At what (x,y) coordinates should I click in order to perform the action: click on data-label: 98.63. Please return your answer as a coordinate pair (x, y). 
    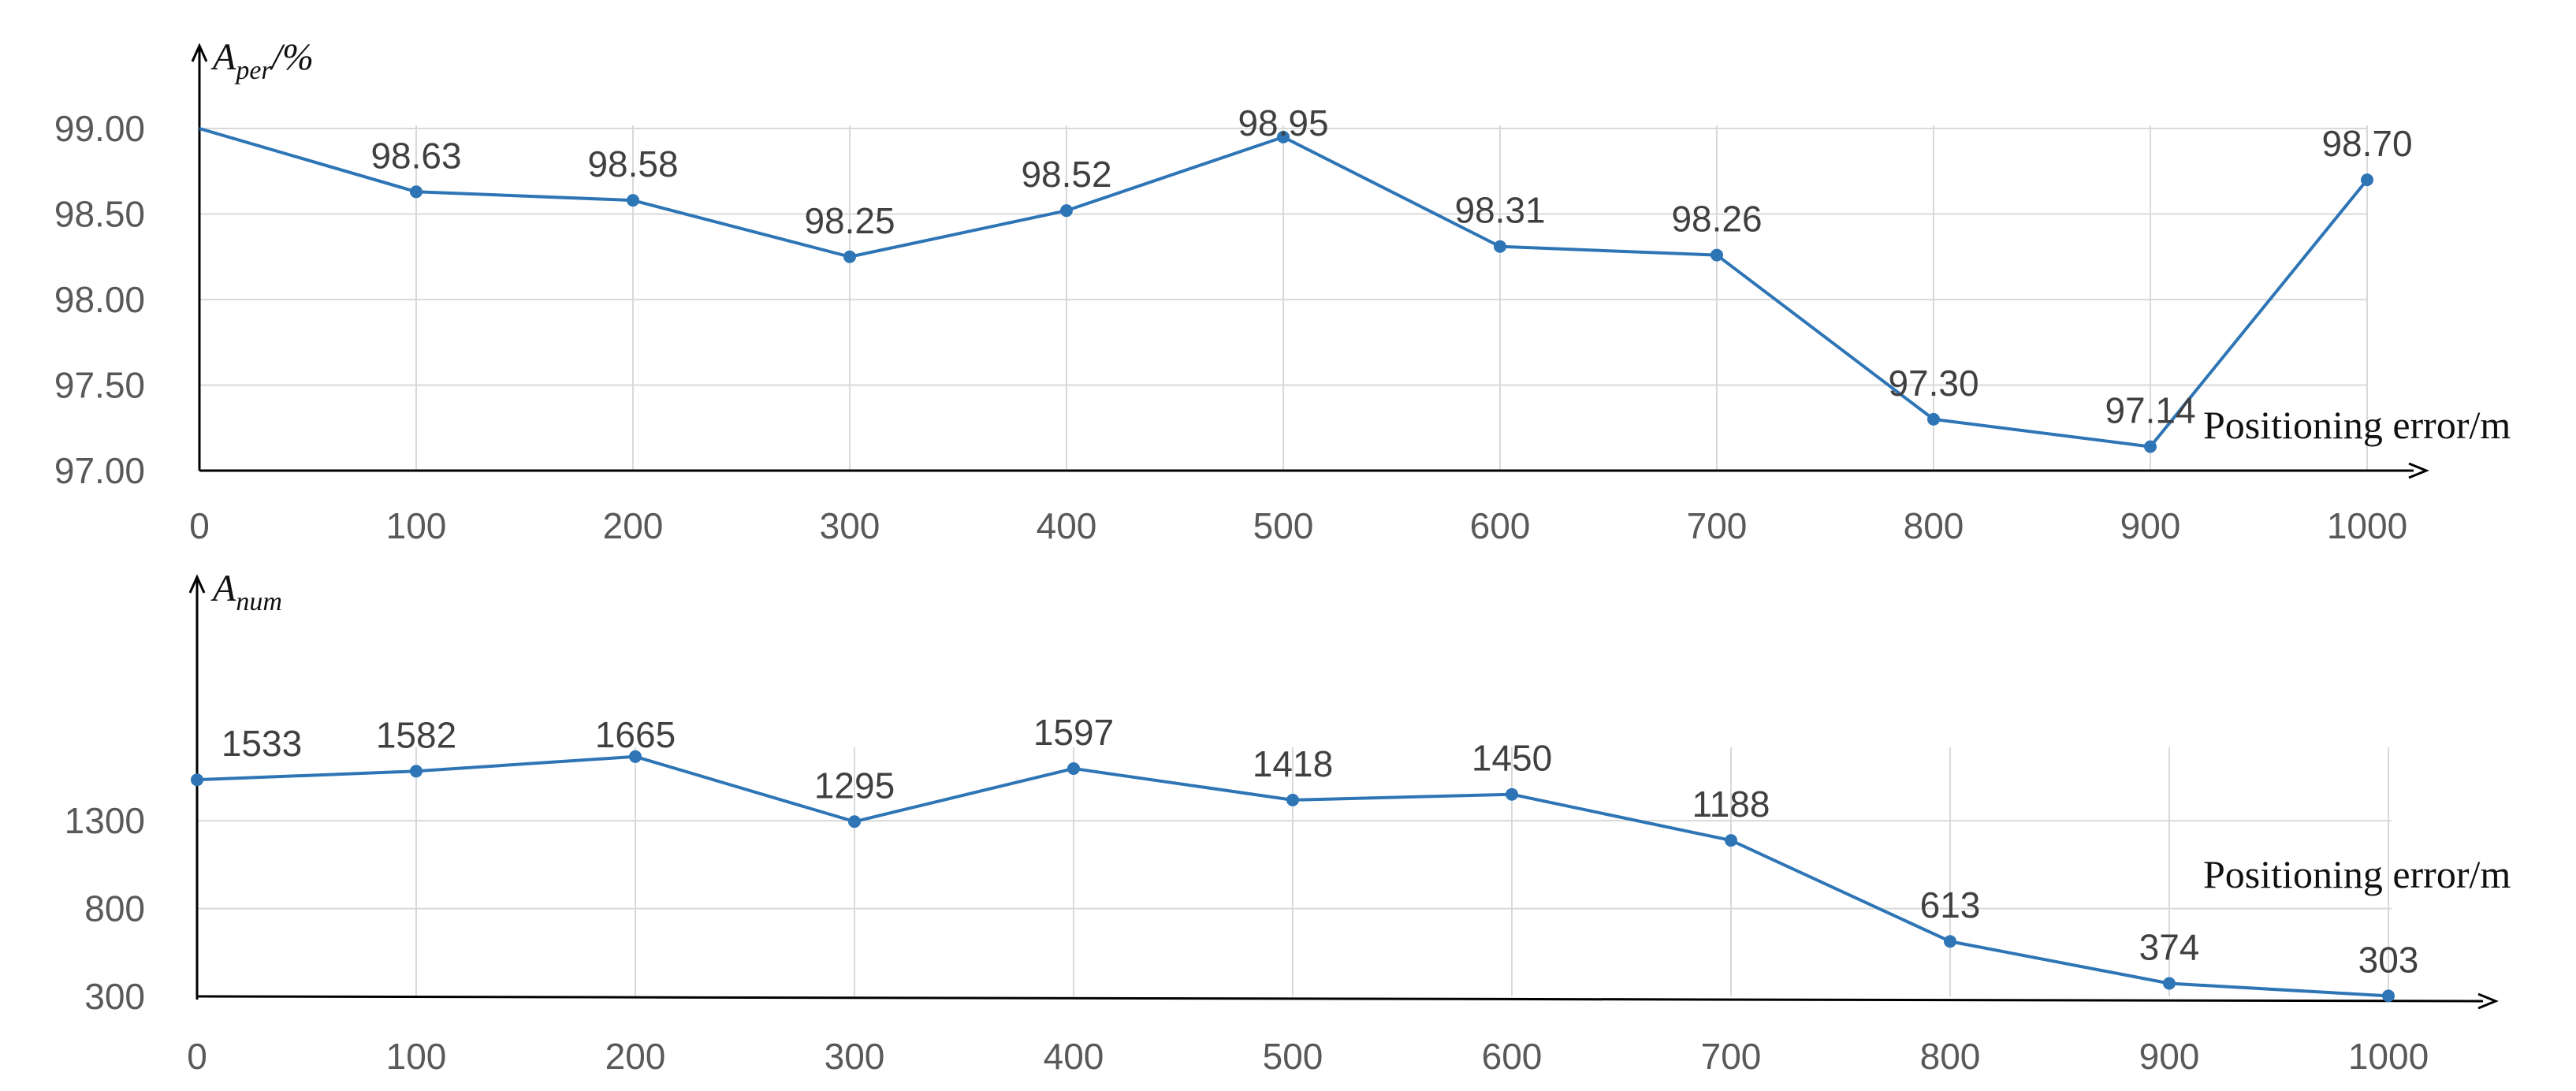
    Looking at the image, I should click on (415, 155).